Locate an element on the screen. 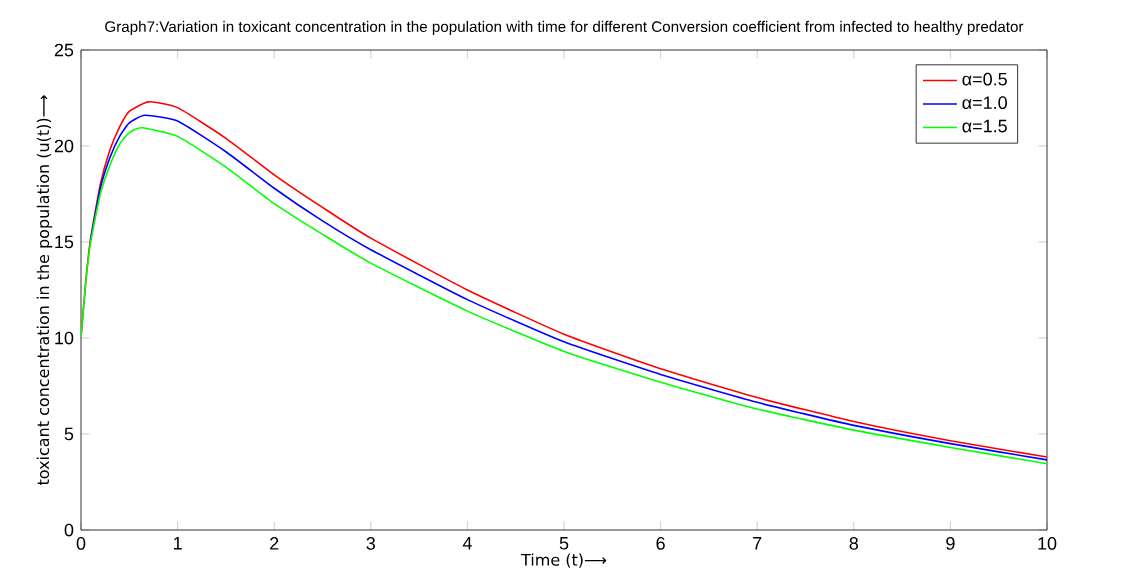  x-tick-label: 6 is located at coordinates (660, 543).